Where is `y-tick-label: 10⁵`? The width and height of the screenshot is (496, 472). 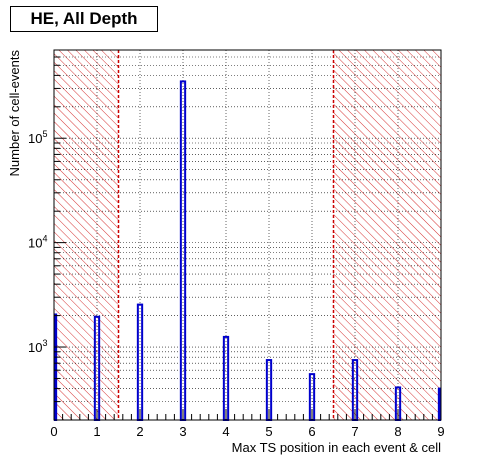 y-tick-label: 10⁵ is located at coordinates (37, 137).